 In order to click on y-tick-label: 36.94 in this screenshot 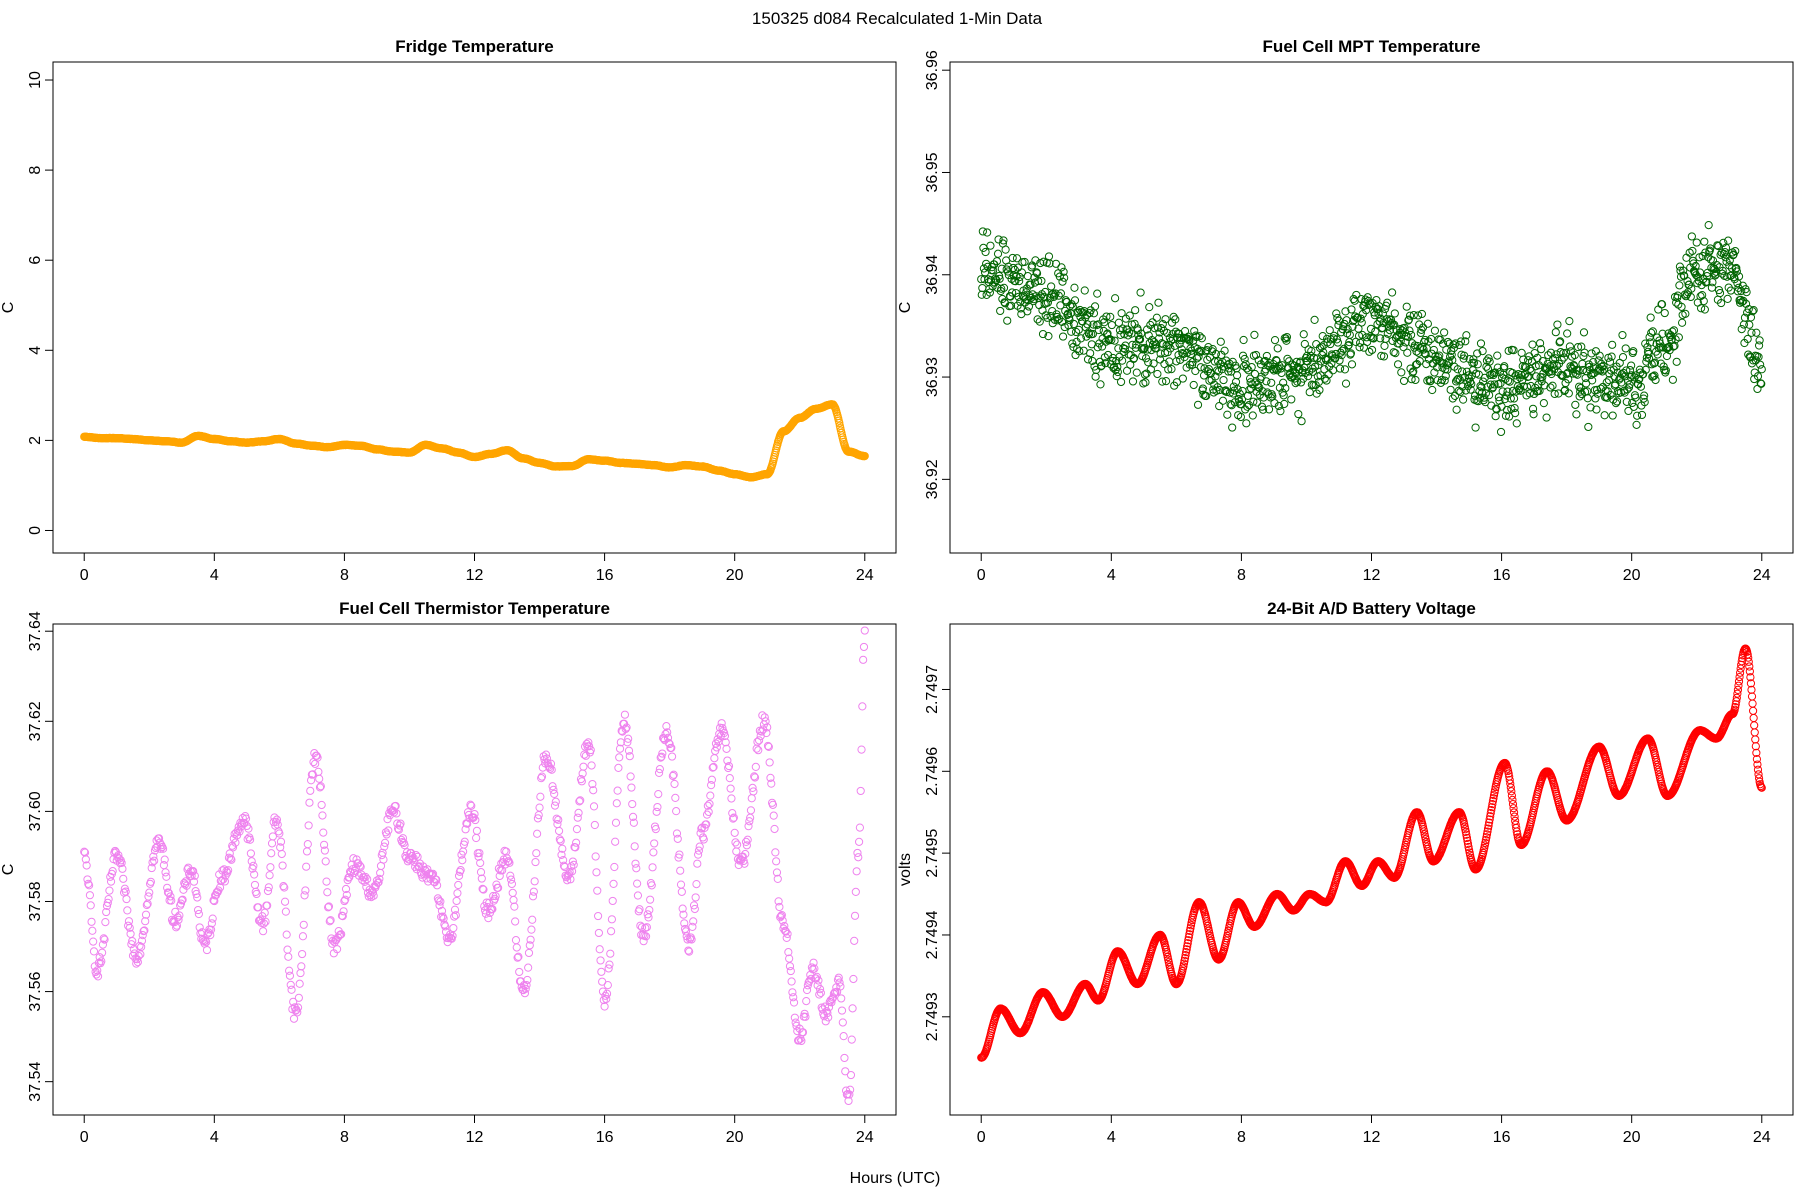, I will do `click(932, 275)`.